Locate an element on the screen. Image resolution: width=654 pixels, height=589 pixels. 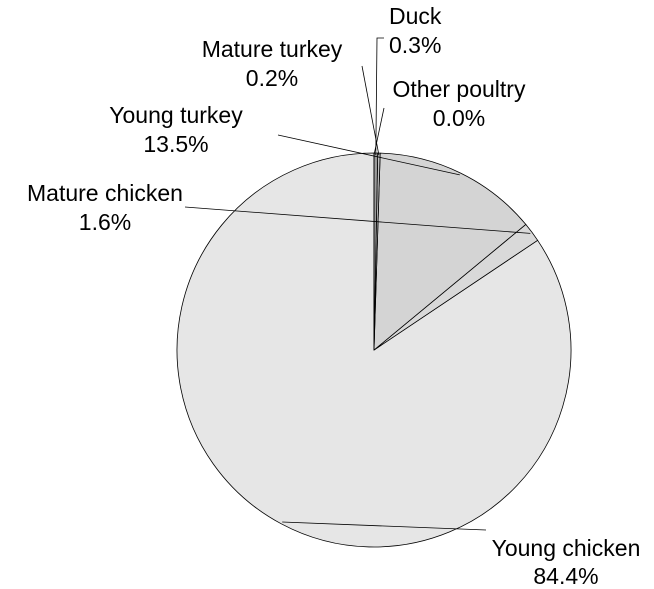
label-mature-turkey-value: 0.2% is located at coordinates (272, 78).